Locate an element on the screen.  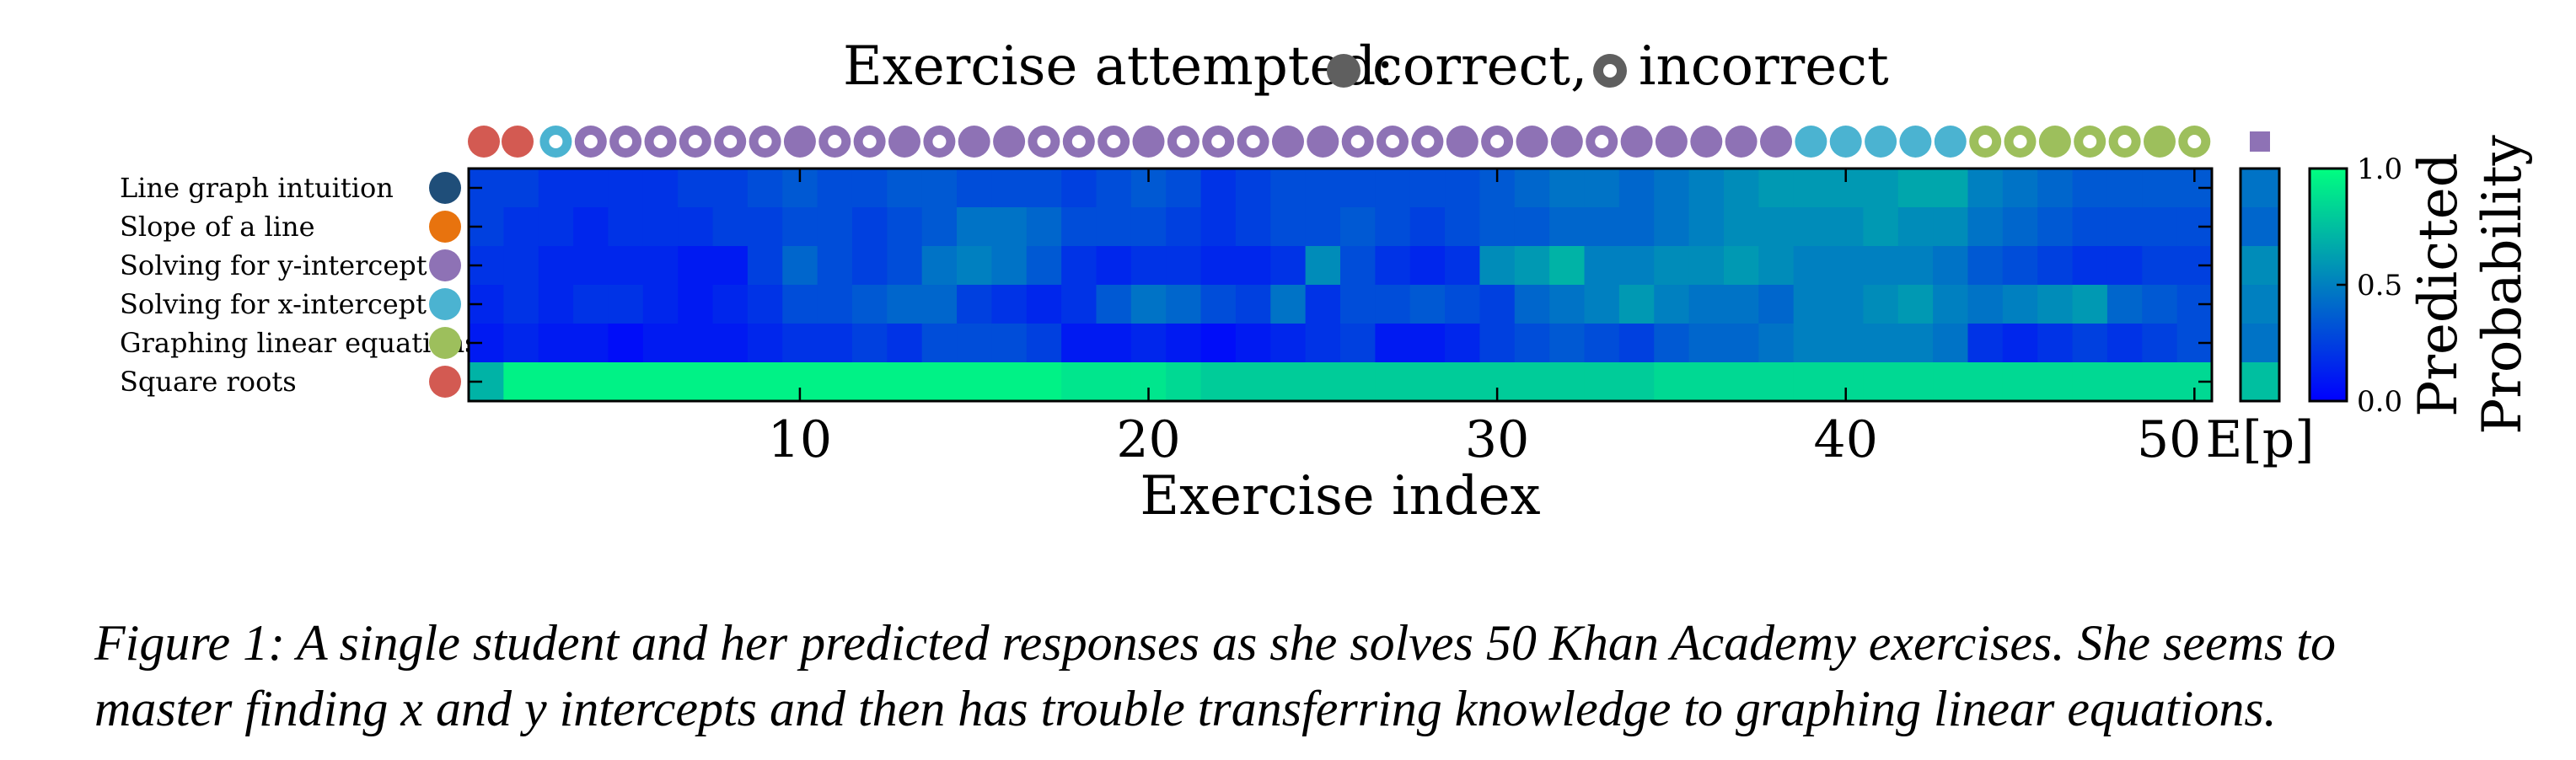
legend-correct-label: correct, is located at coordinates (1479, 66).